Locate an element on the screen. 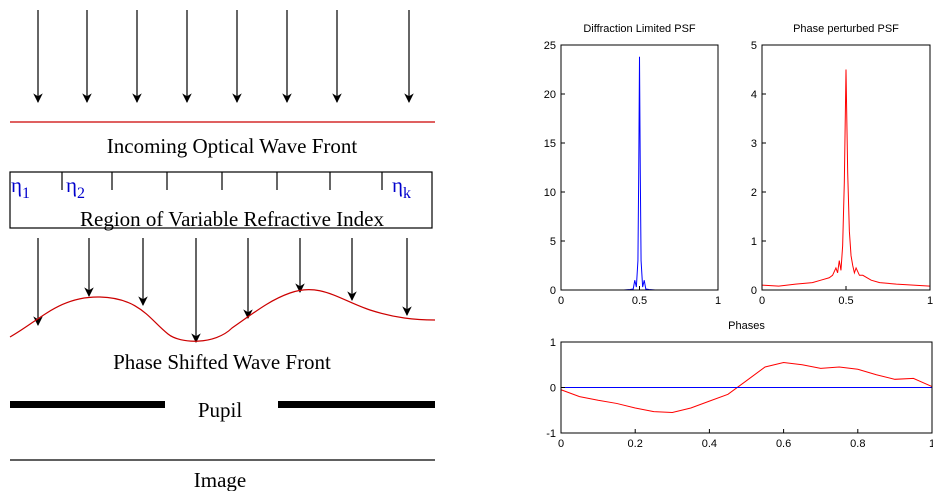  y-tick-label: 10 is located at coordinates (550, 193).